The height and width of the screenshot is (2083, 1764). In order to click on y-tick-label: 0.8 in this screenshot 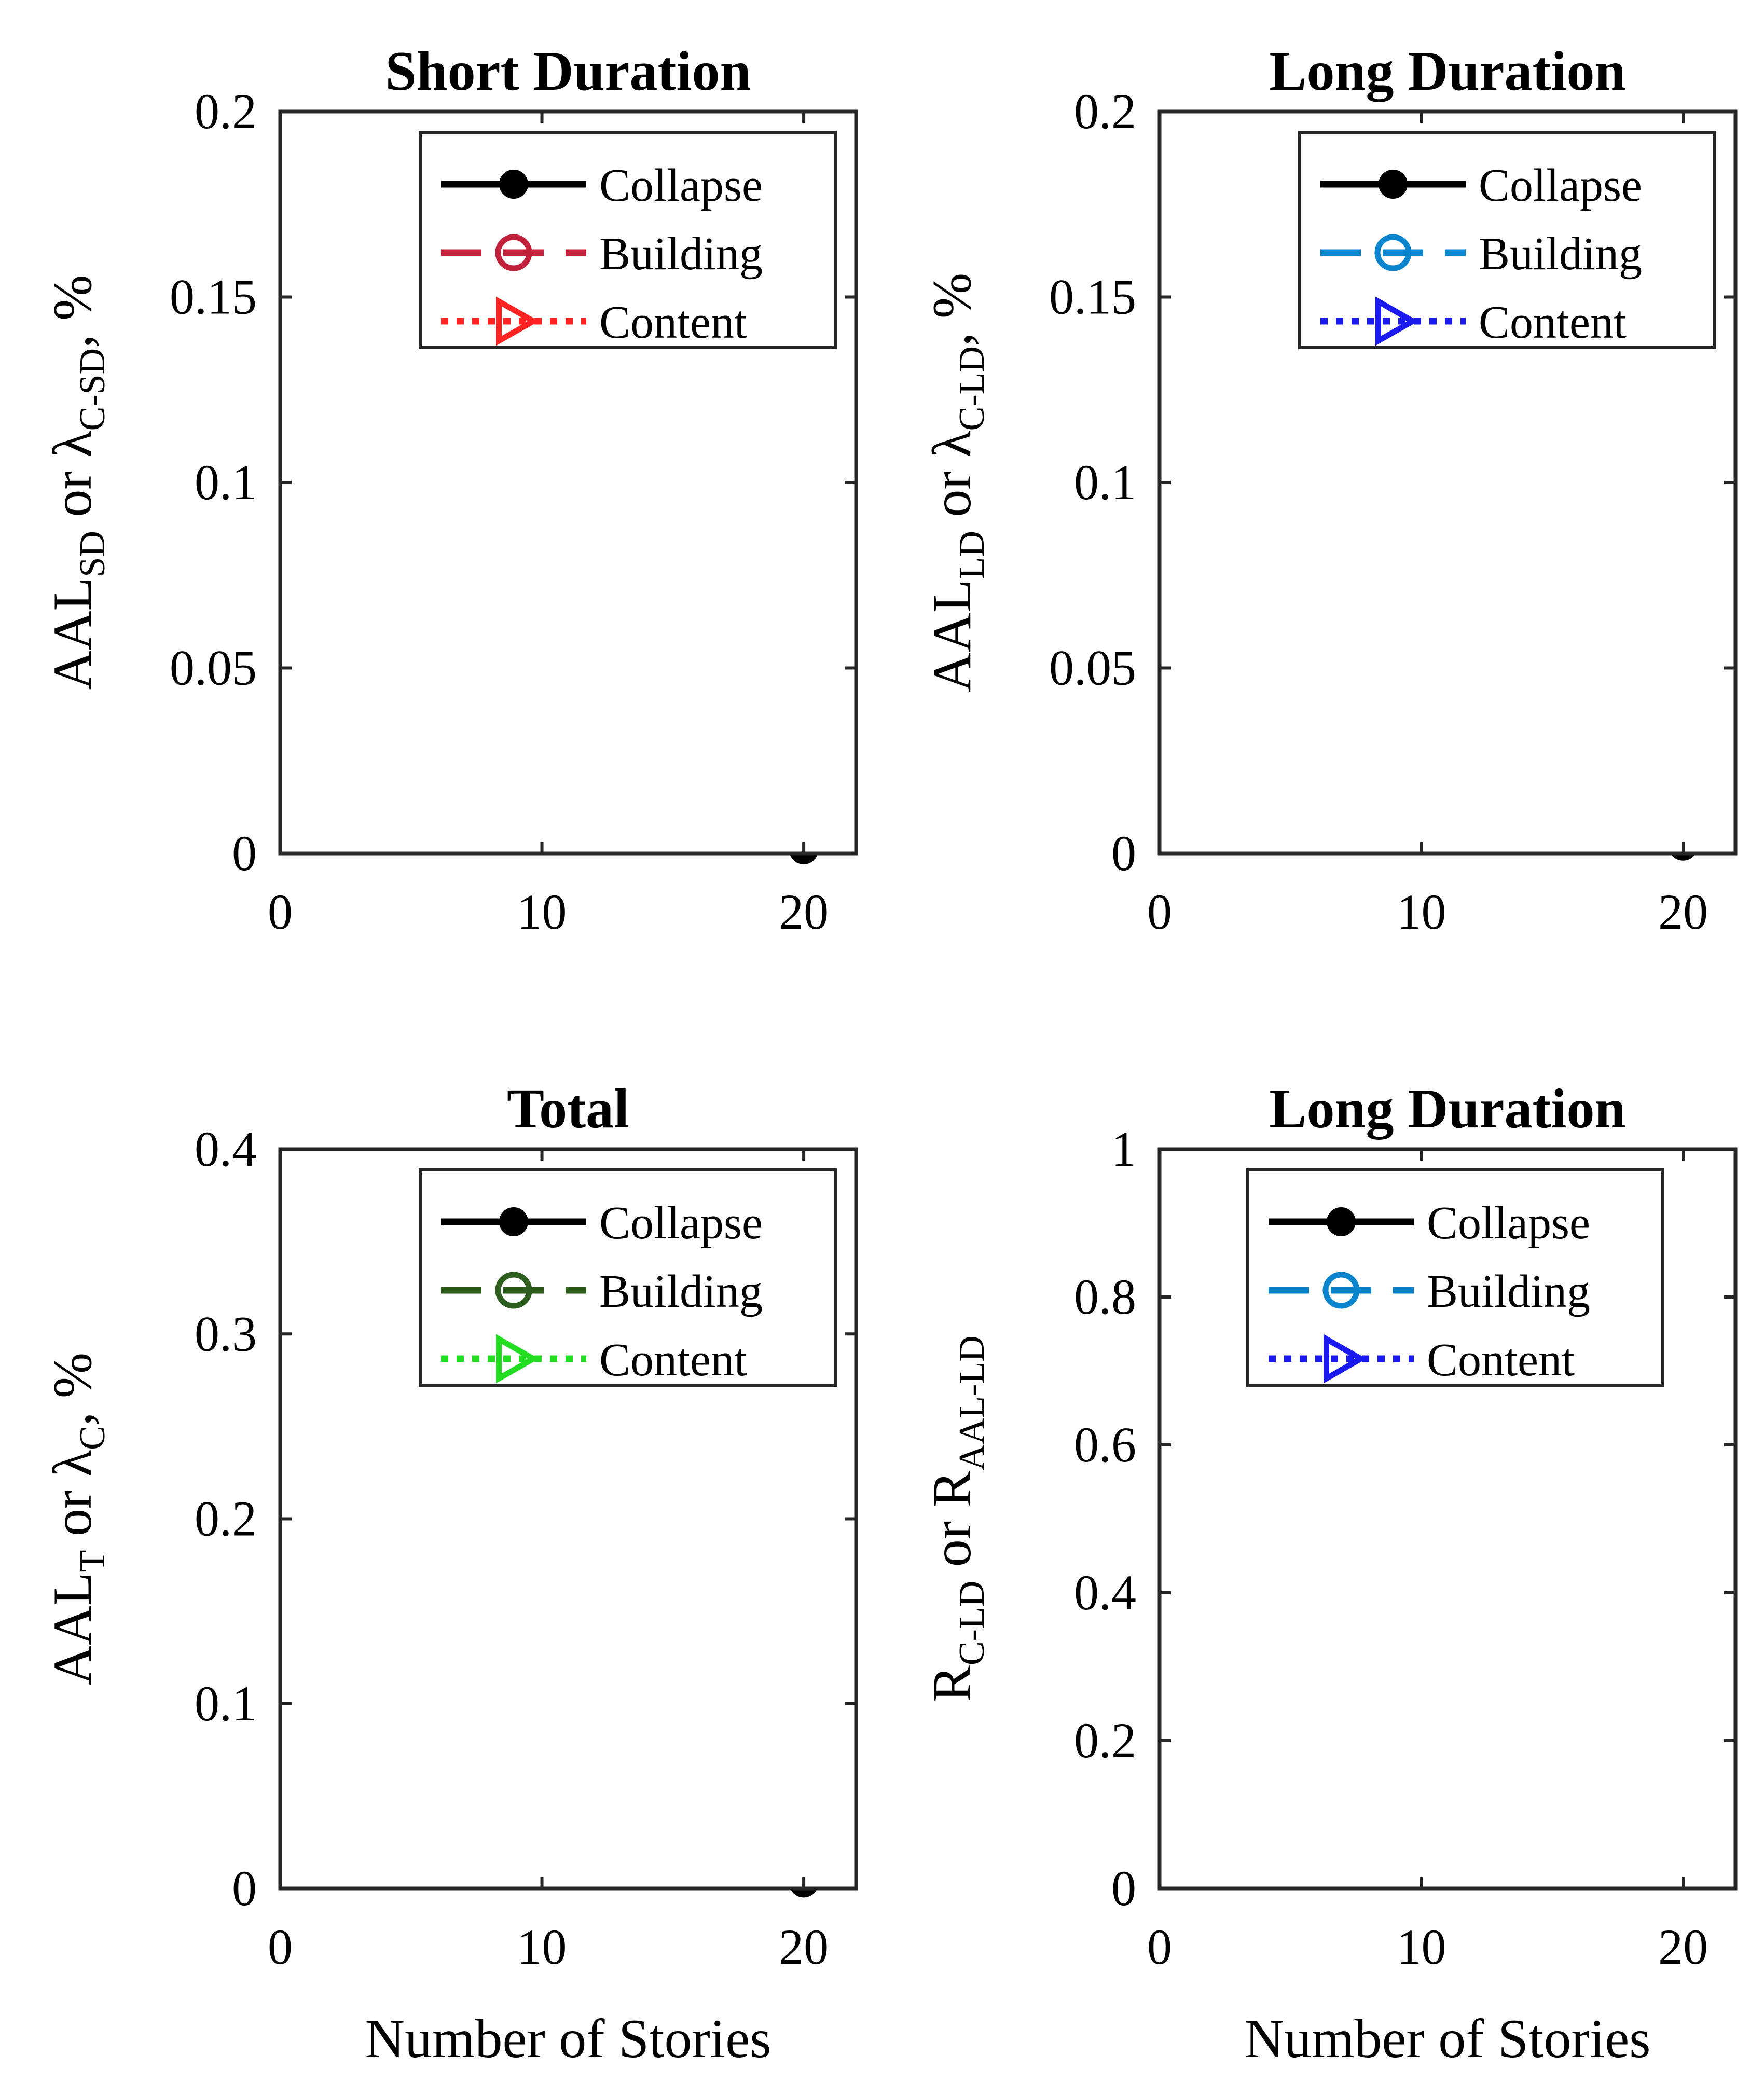, I will do `click(1105, 1297)`.